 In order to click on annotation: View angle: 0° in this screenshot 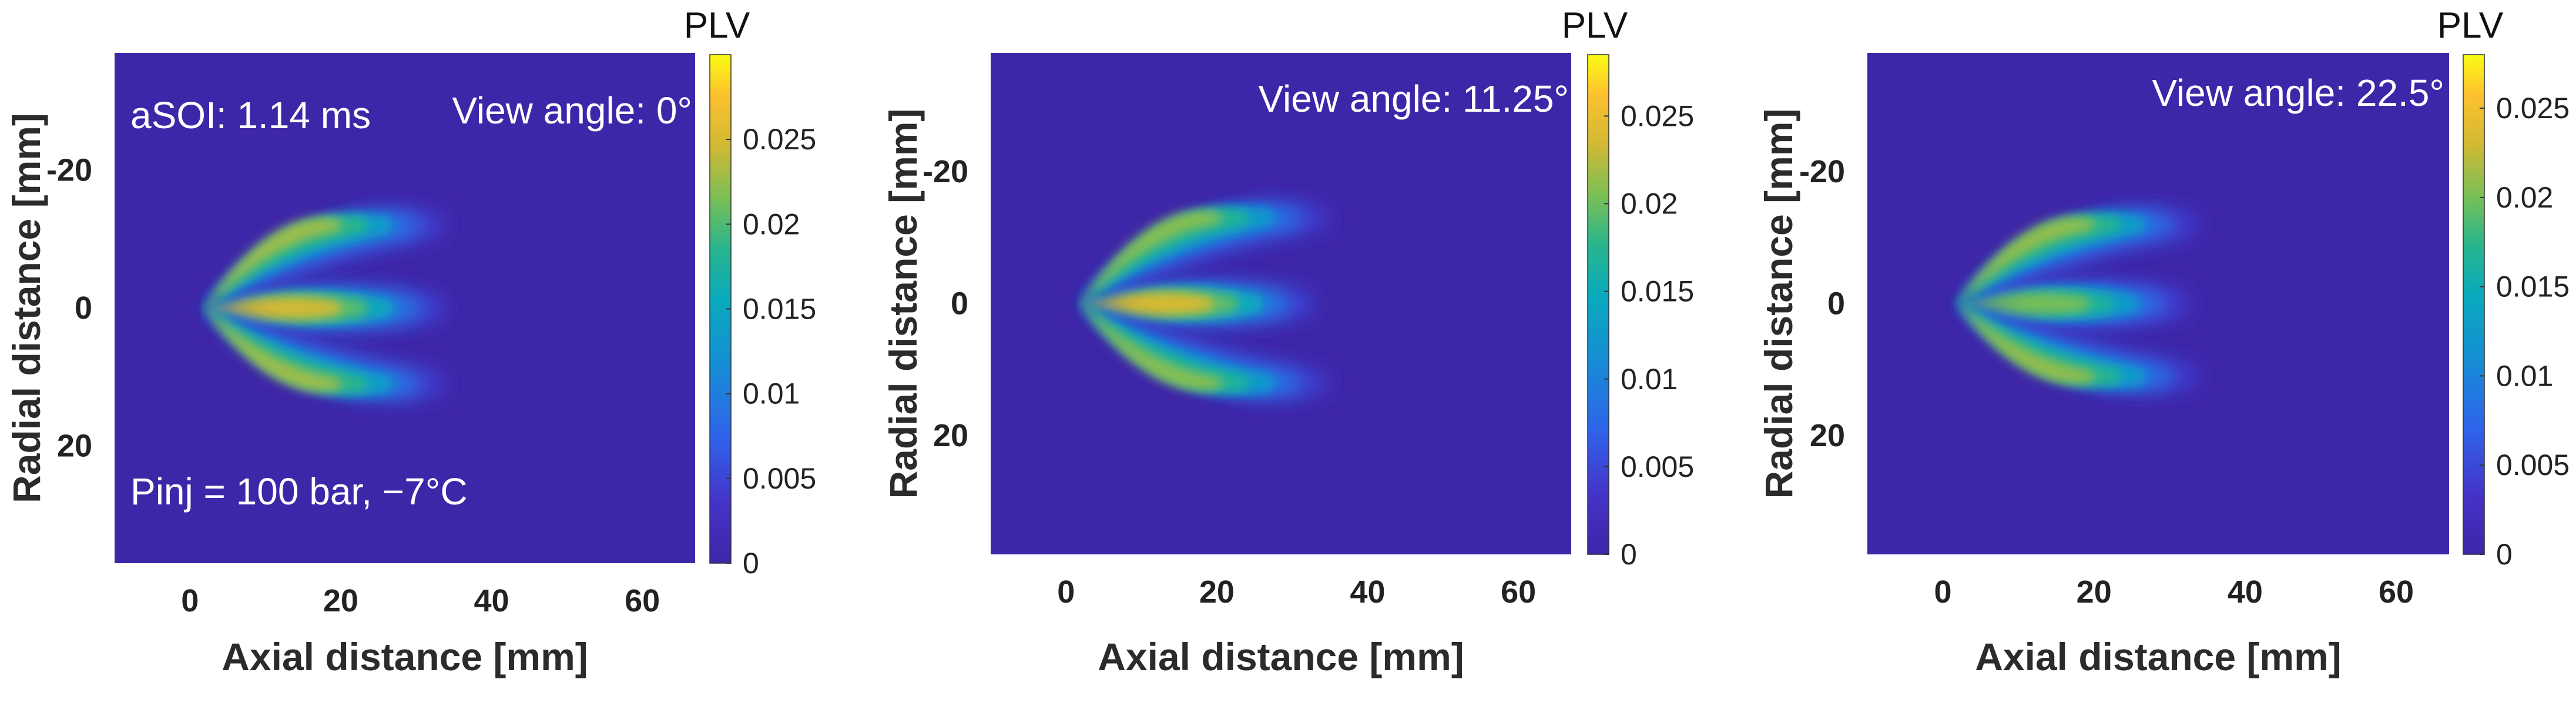, I will do `click(572, 111)`.